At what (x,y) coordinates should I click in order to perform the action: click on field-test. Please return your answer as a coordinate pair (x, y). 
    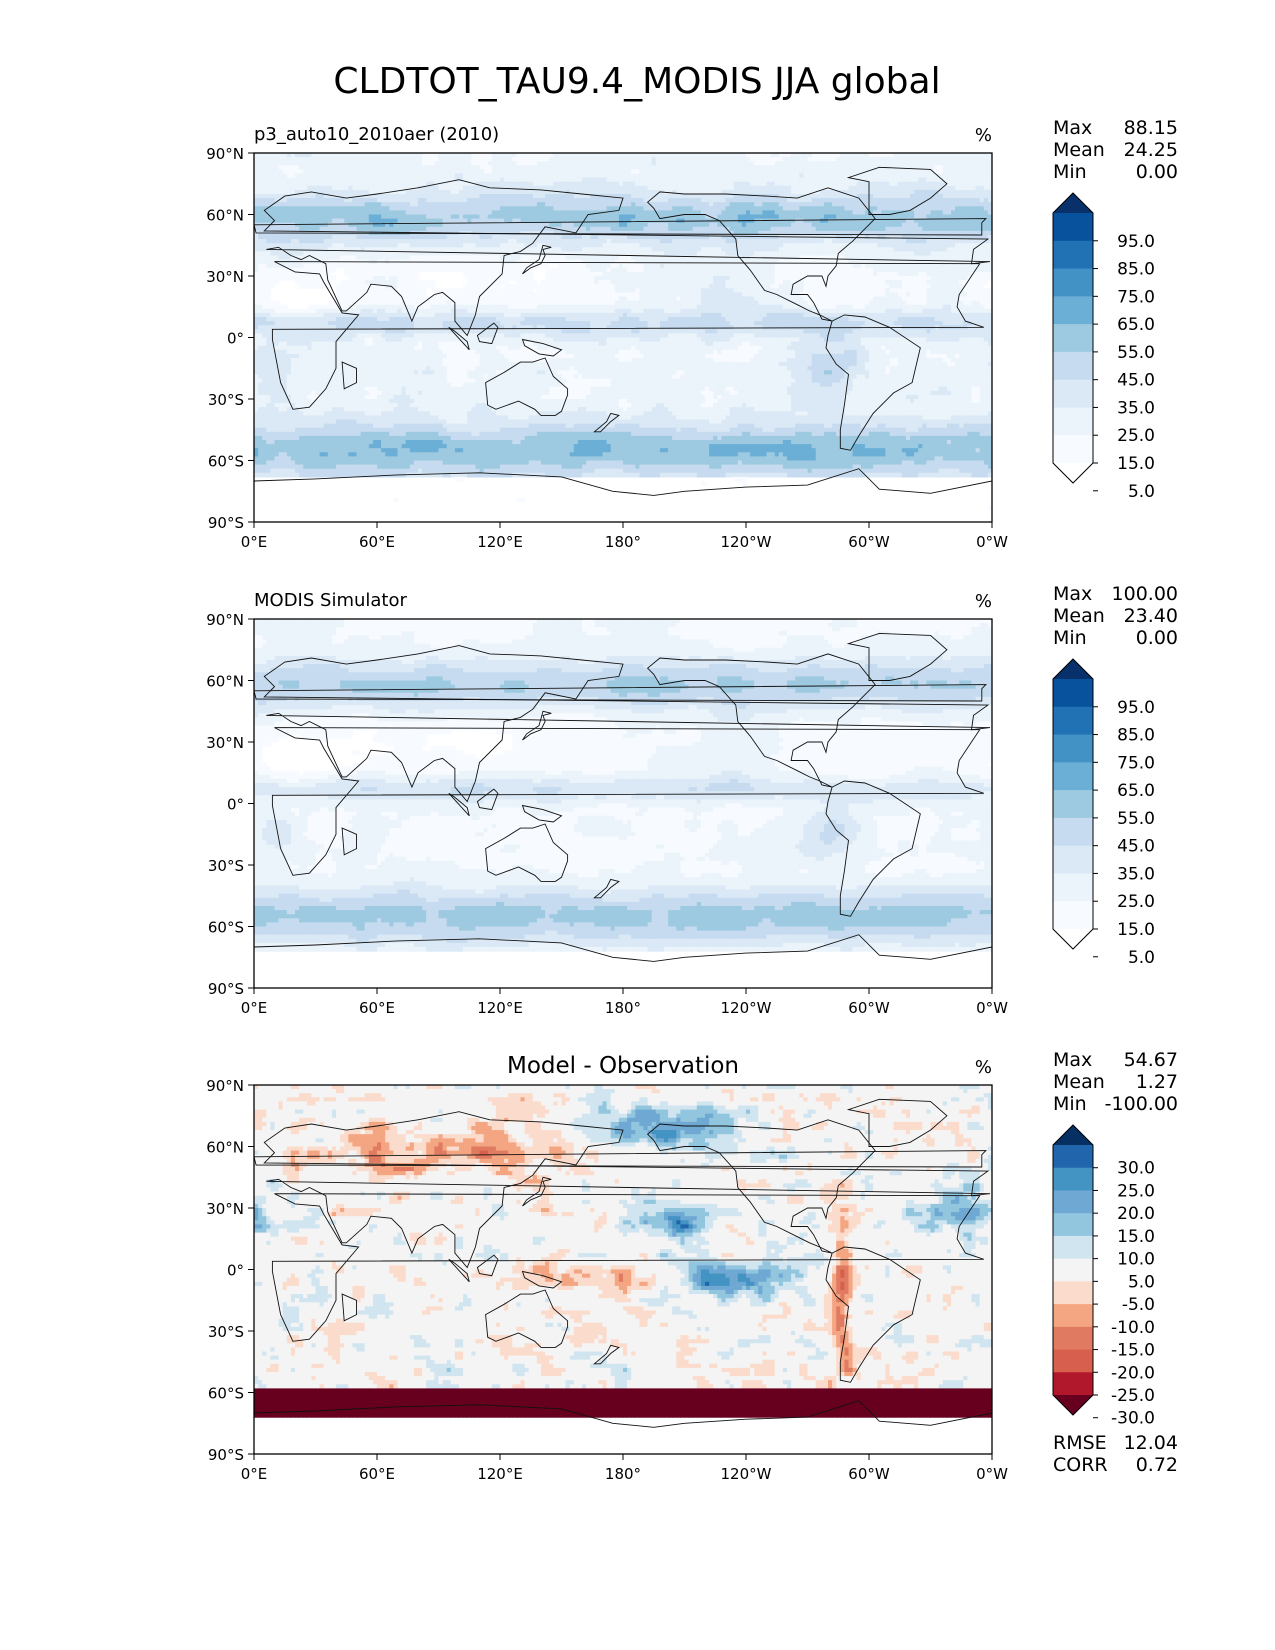
    Looking at the image, I should click on (623, 332).